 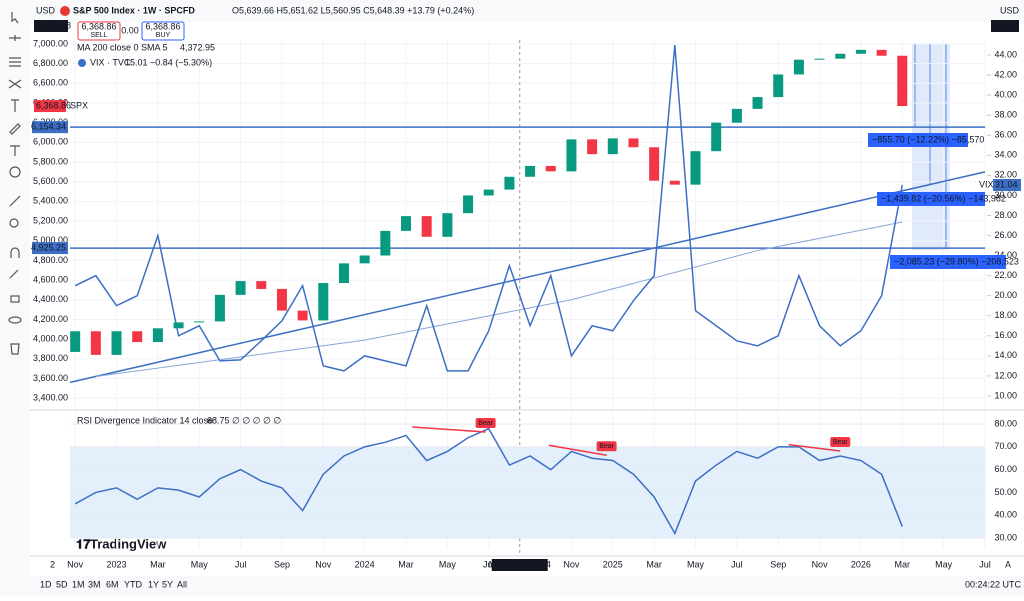 I want to click on brush-icon, so click(x=15, y=129).